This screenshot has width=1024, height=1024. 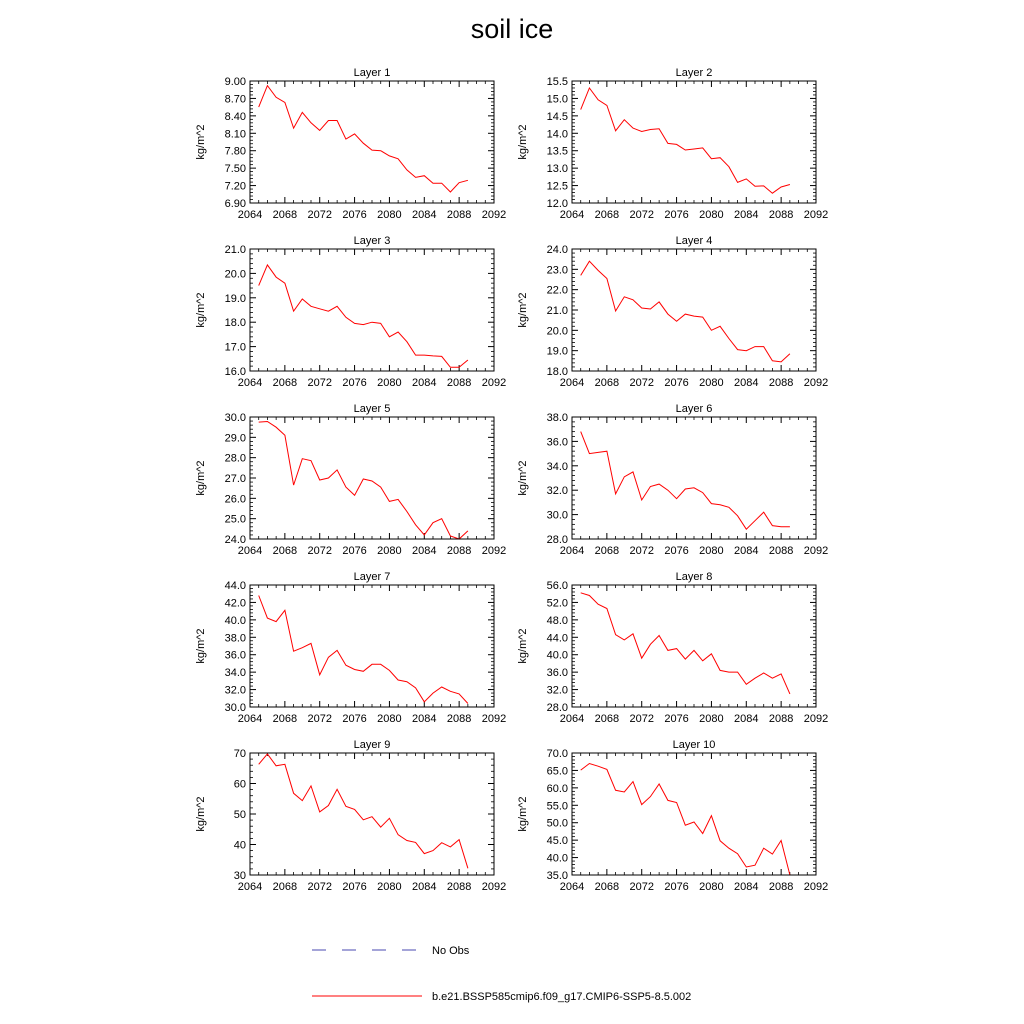 What do you see at coordinates (235, 499) in the screenshot?
I see `y-tick-label: 26.0` at bounding box center [235, 499].